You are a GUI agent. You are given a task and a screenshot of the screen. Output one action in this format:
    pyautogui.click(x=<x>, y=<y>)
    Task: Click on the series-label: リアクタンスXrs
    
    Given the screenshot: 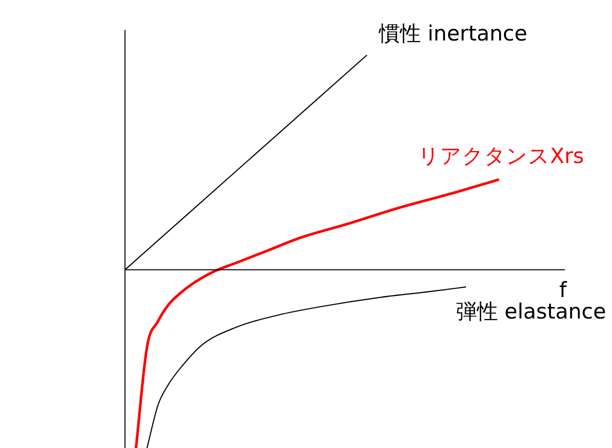 What is the action you would take?
    pyautogui.click(x=501, y=156)
    